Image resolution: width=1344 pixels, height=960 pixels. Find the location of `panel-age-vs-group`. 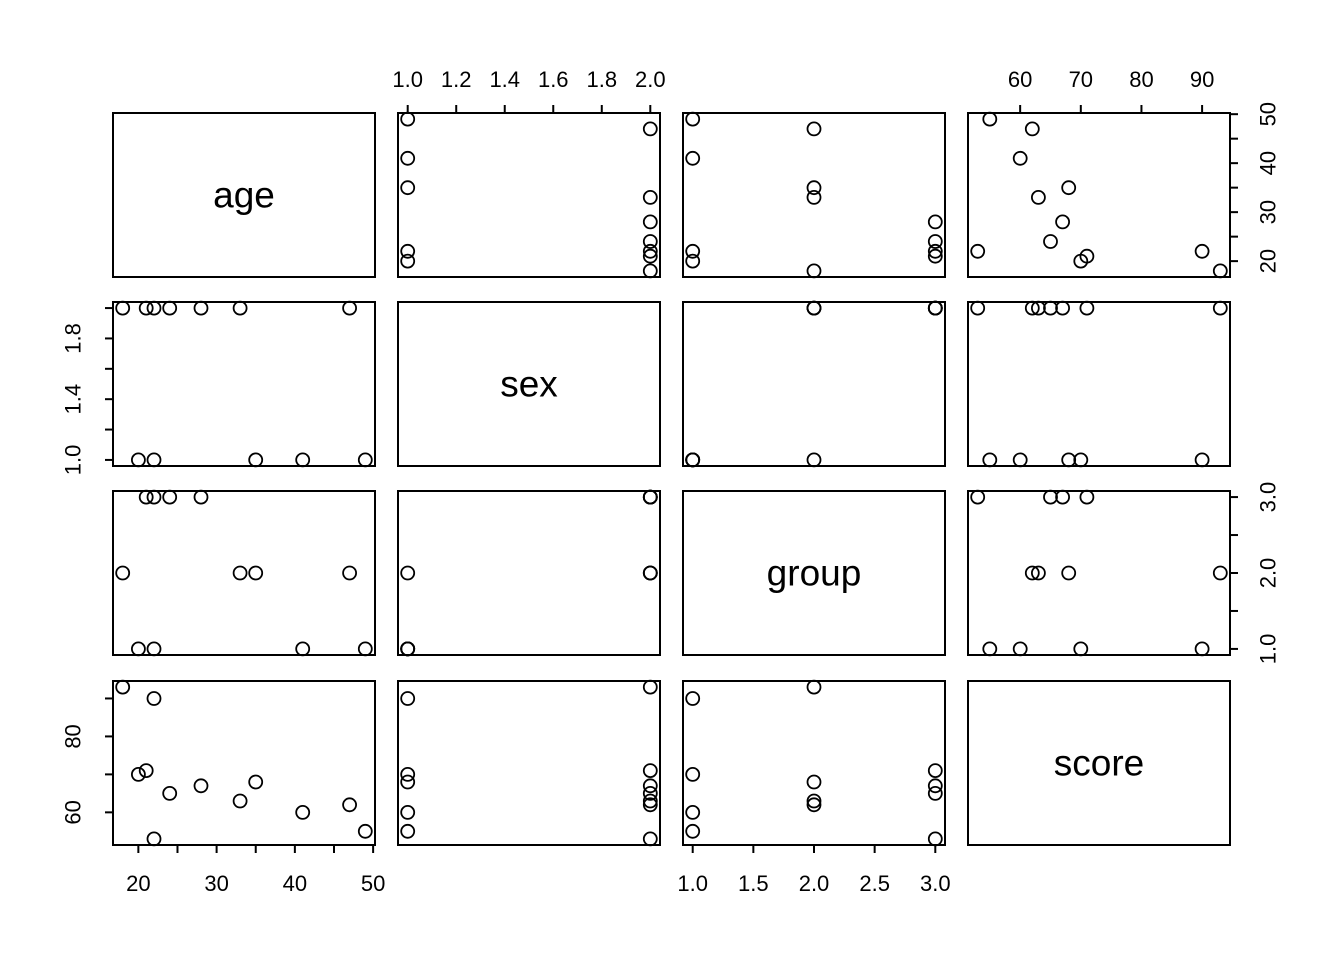

panel-age-vs-group is located at coordinates (814, 195).